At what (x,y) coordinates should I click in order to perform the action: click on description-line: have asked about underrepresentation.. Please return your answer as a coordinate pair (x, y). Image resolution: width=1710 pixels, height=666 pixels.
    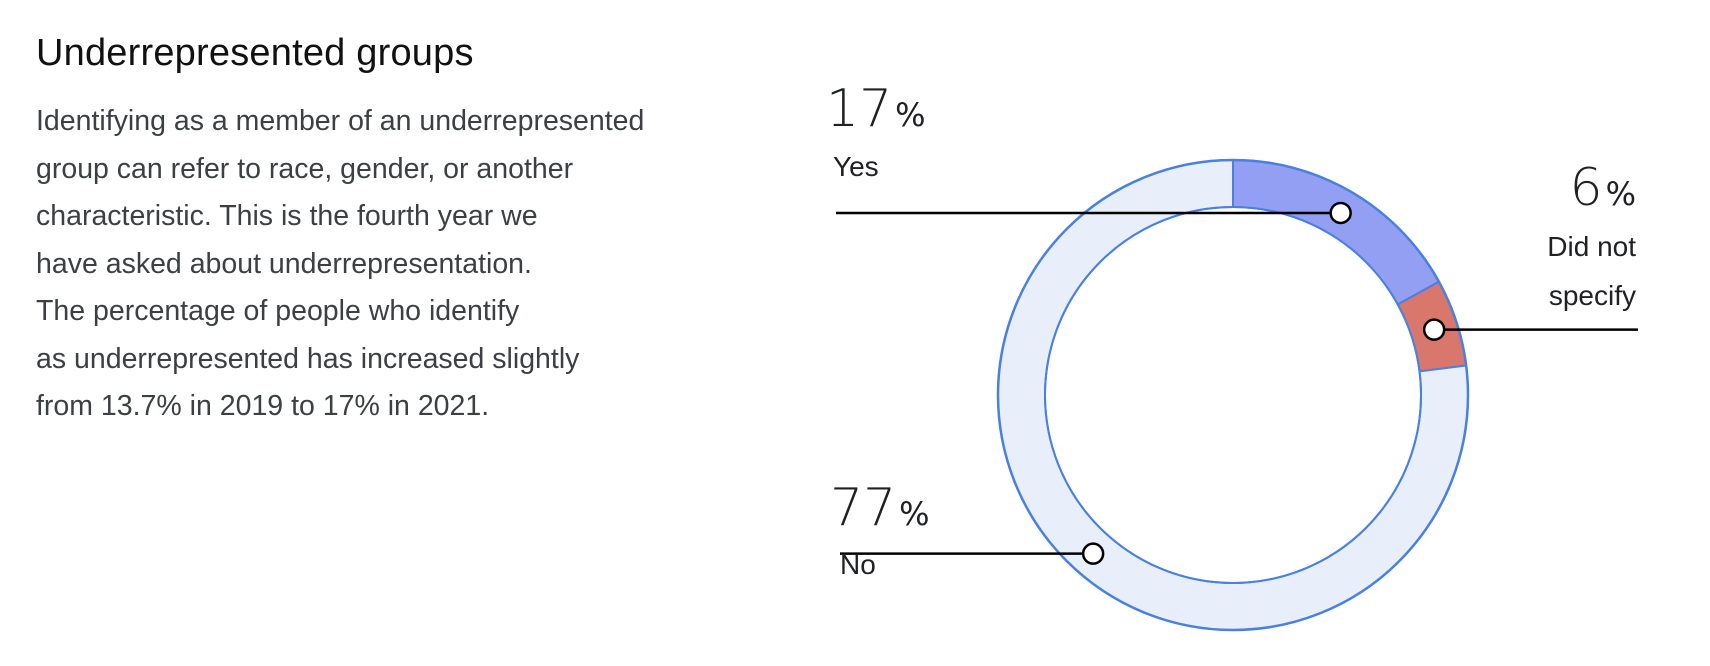
    Looking at the image, I should click on (284, 263).